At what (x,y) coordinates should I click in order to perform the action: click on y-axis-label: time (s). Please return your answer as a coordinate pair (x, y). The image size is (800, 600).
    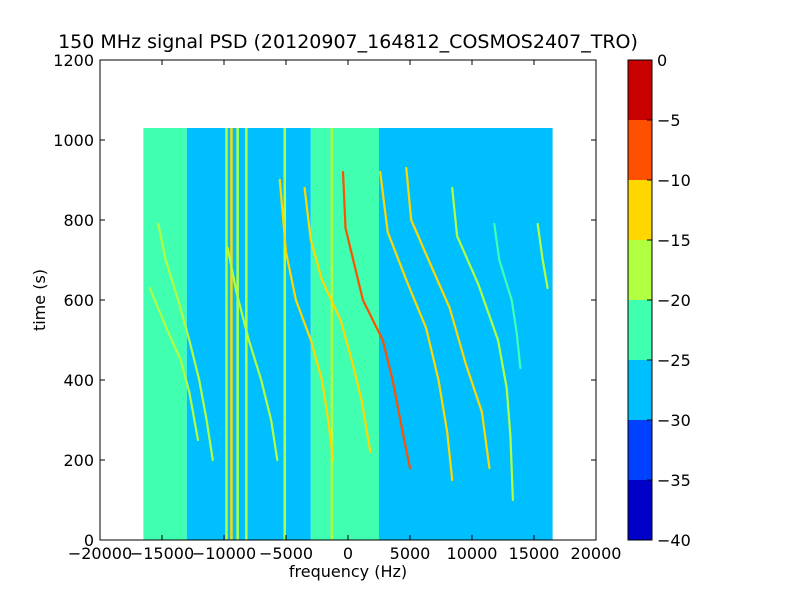
    Looking at the image, I should click on (39, 300).